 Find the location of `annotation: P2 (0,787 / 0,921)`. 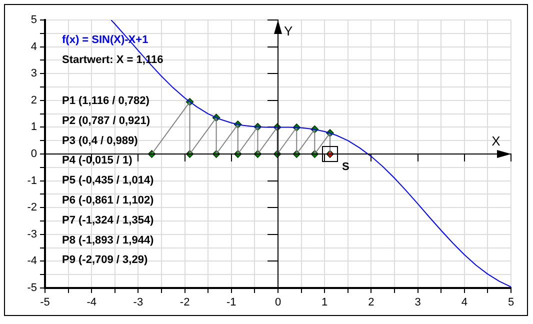

annotation: P2 (0,787 / 0,921) is located at coordinates (106, 120).